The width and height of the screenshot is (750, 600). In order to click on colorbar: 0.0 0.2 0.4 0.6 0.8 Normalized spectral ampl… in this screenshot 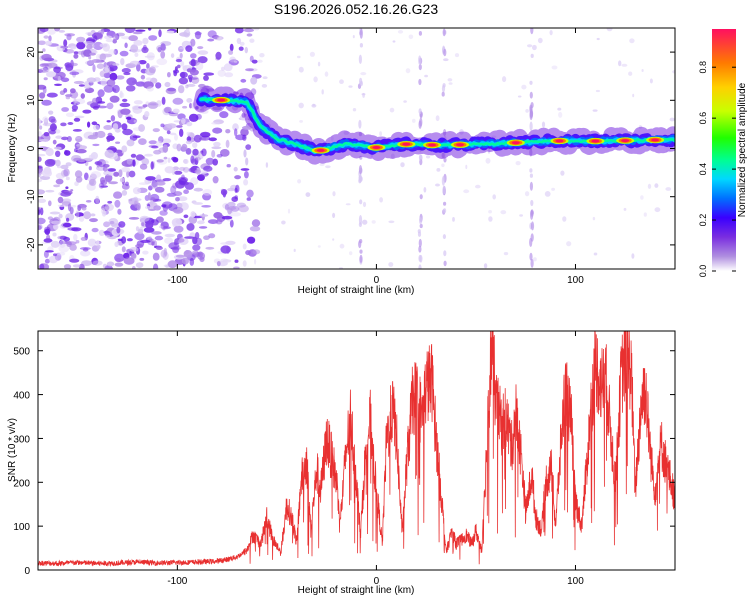, I will do `click(723, 153)`.